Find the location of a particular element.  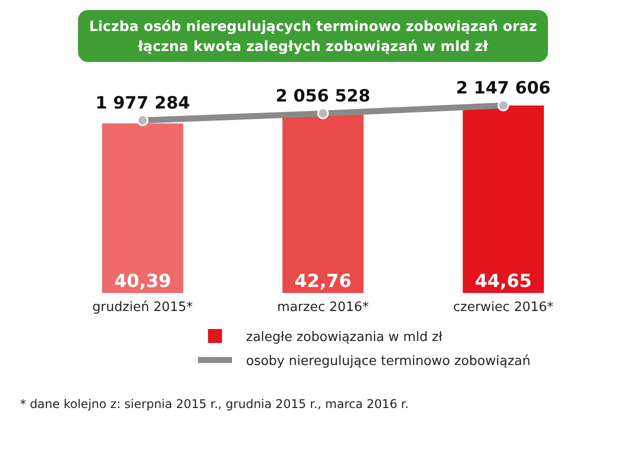

data-label: 1 977 284 is located at coordinates (142, 103).